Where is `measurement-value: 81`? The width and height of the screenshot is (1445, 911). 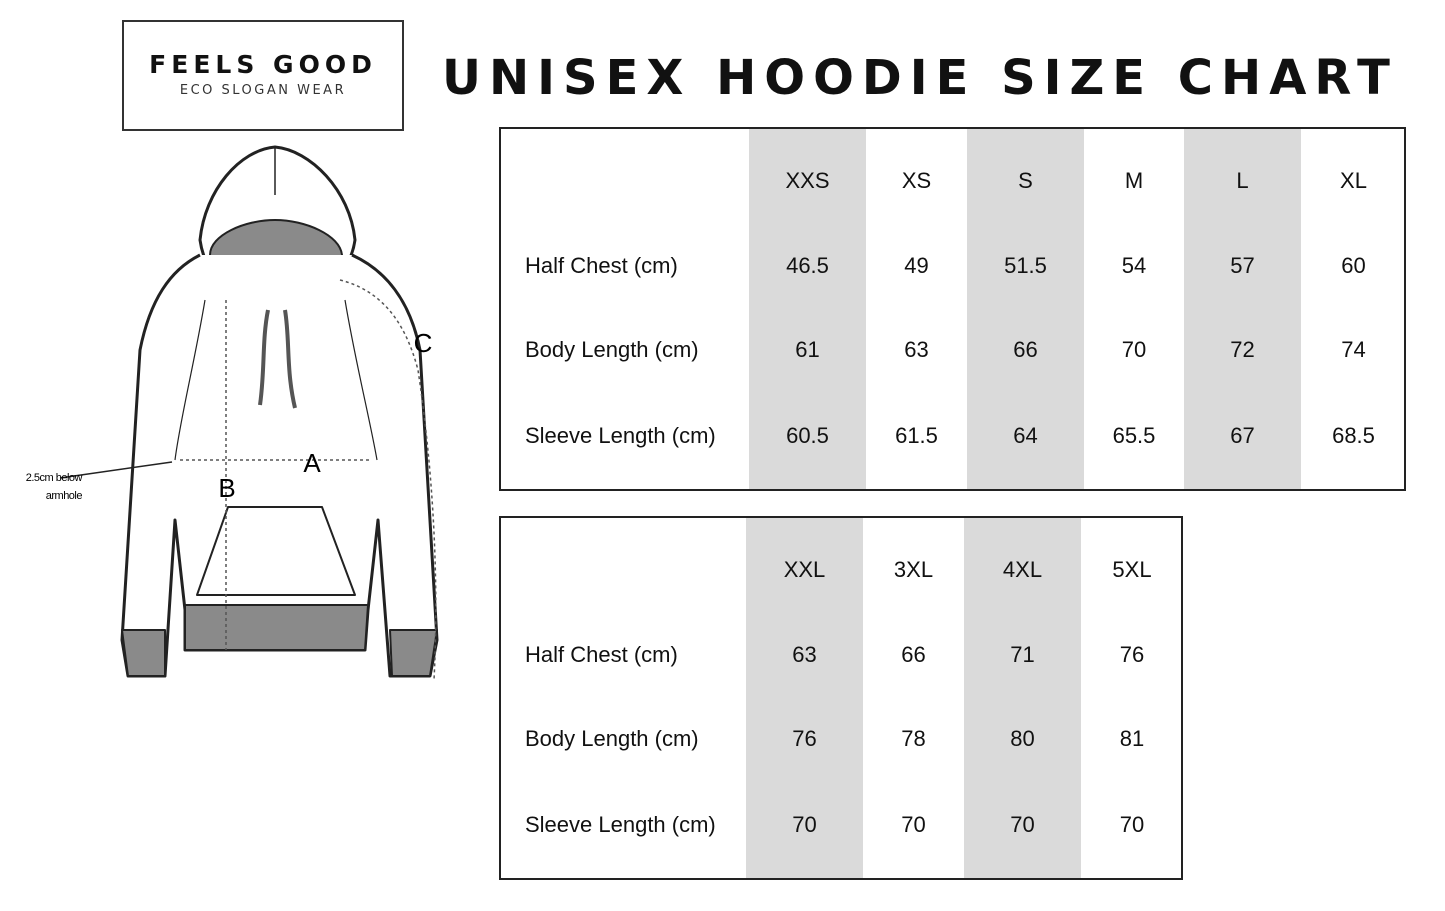 measurement-value: 81 is located at coordinates (1132, 738).